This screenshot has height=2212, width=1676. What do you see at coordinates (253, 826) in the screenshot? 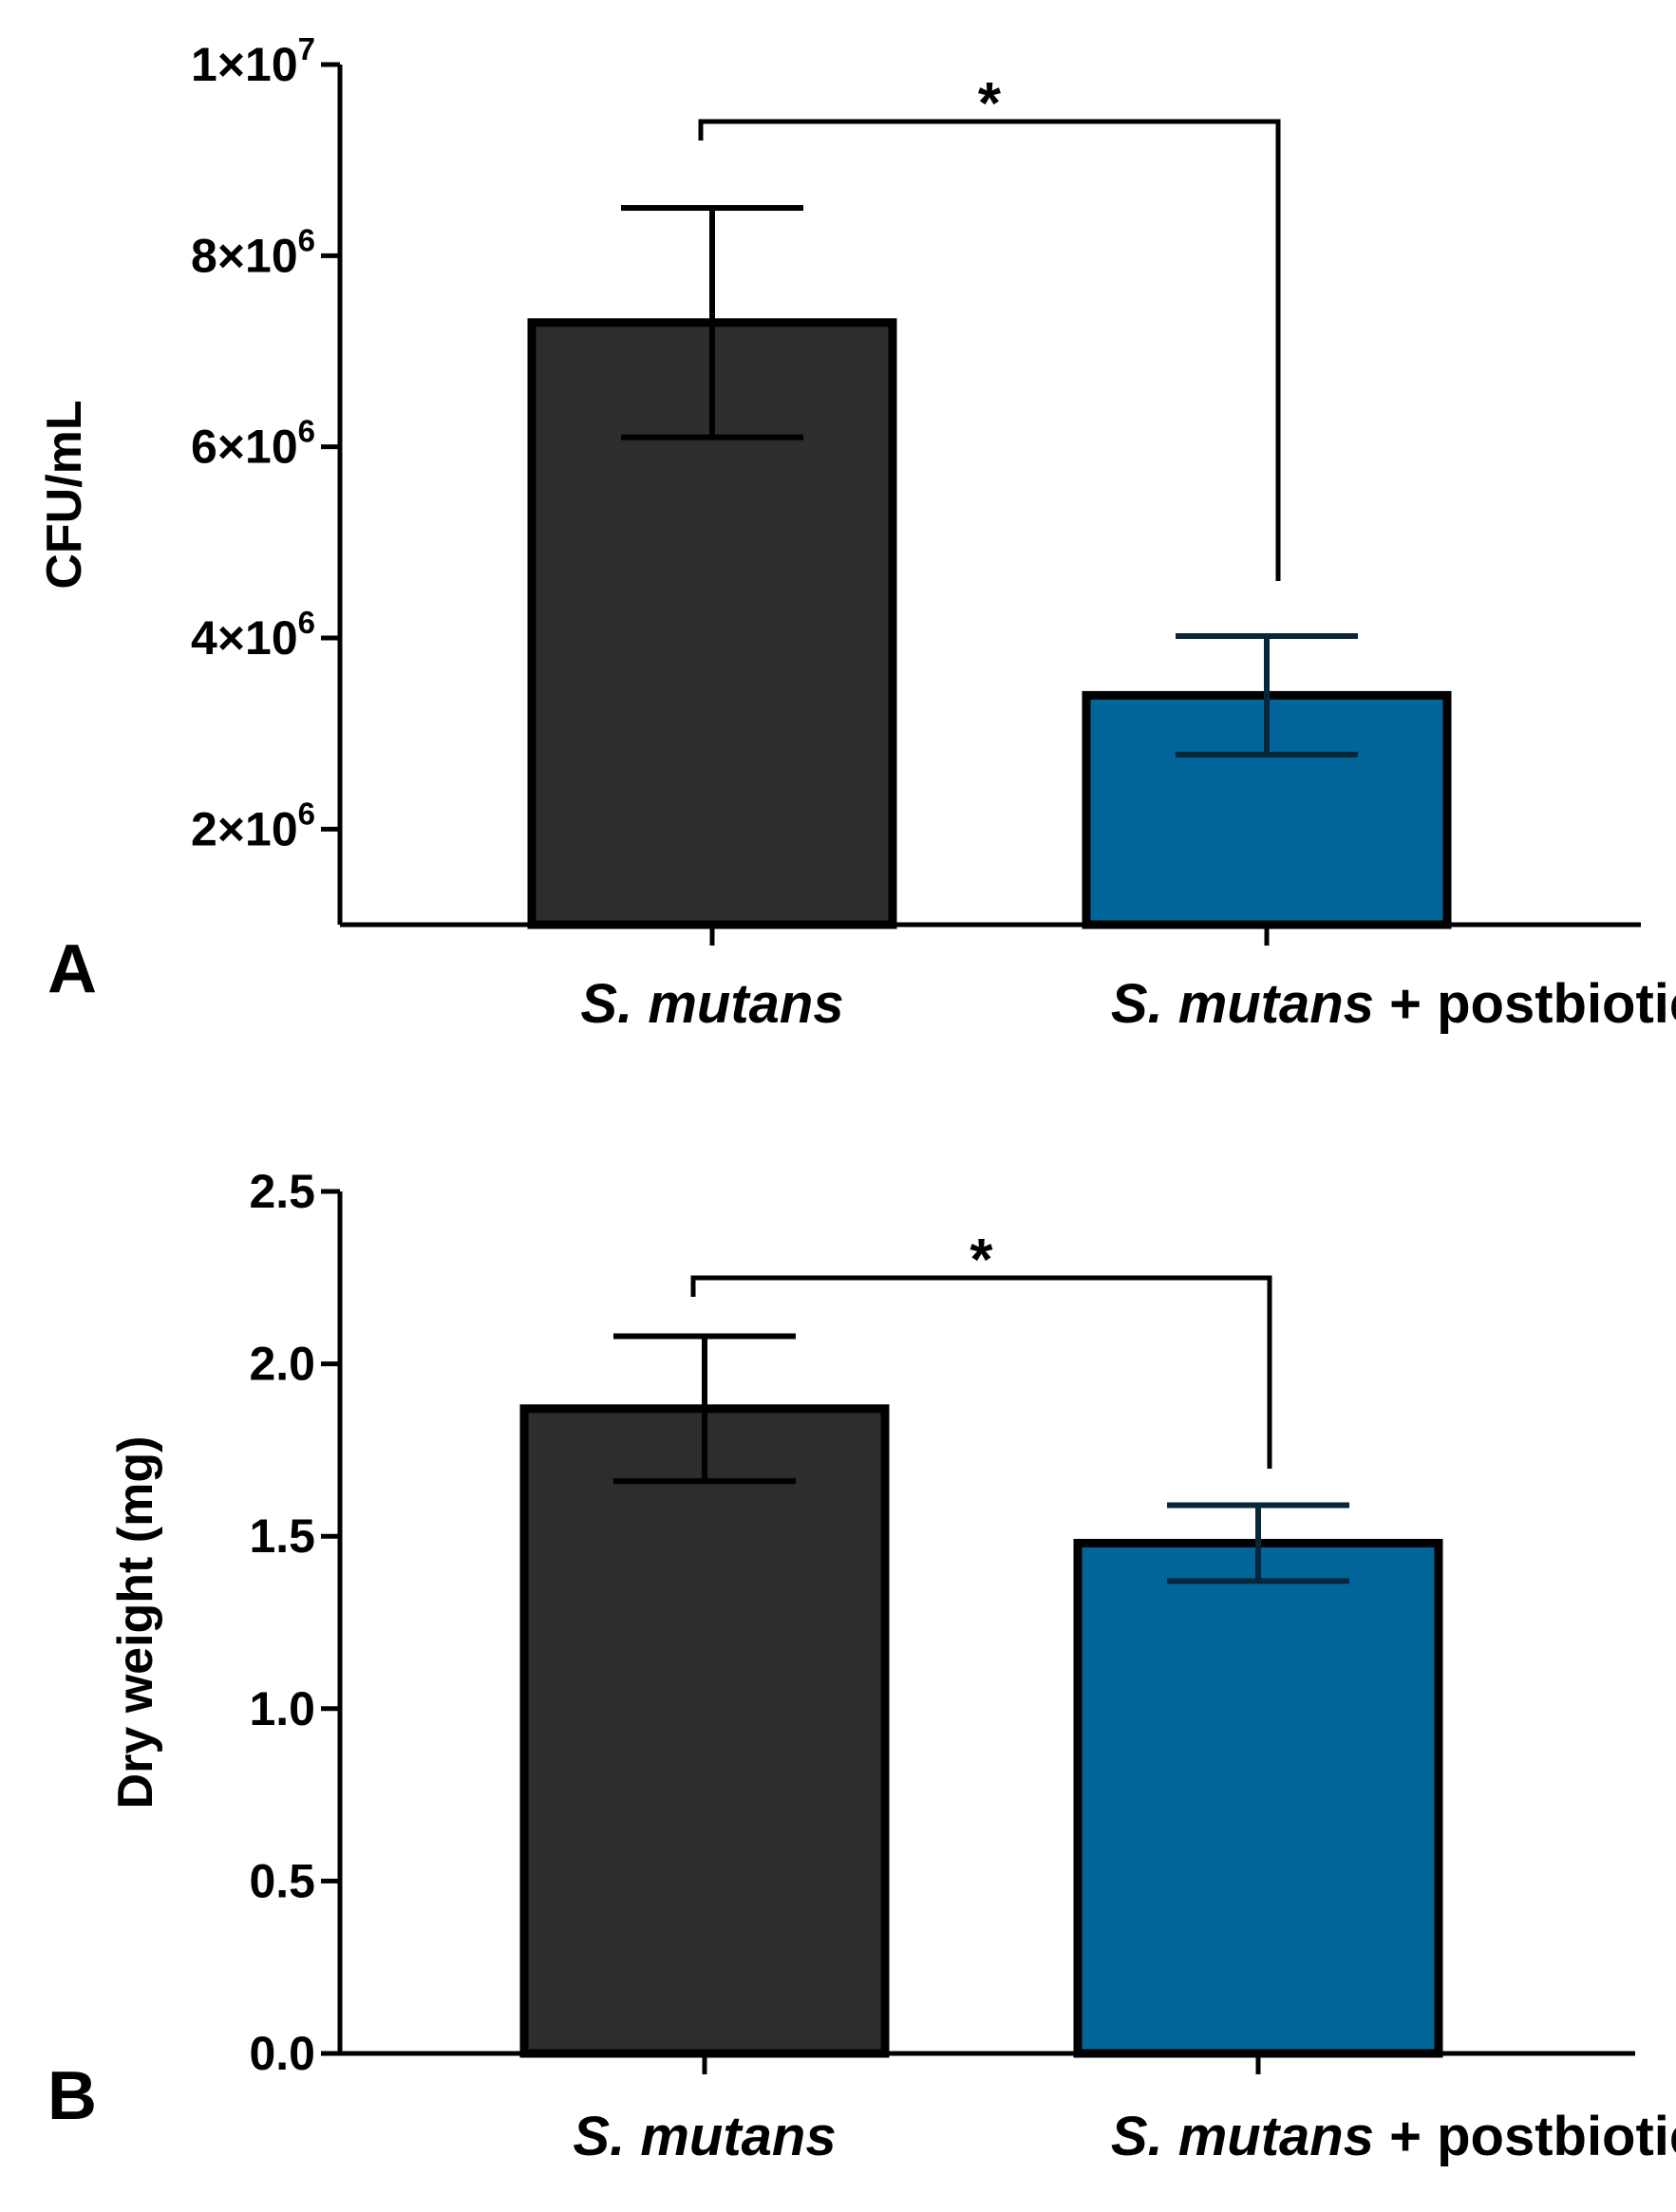
I see `panel-a-y-tick-label: 2×10⁶` at bounding box center [253, 826].